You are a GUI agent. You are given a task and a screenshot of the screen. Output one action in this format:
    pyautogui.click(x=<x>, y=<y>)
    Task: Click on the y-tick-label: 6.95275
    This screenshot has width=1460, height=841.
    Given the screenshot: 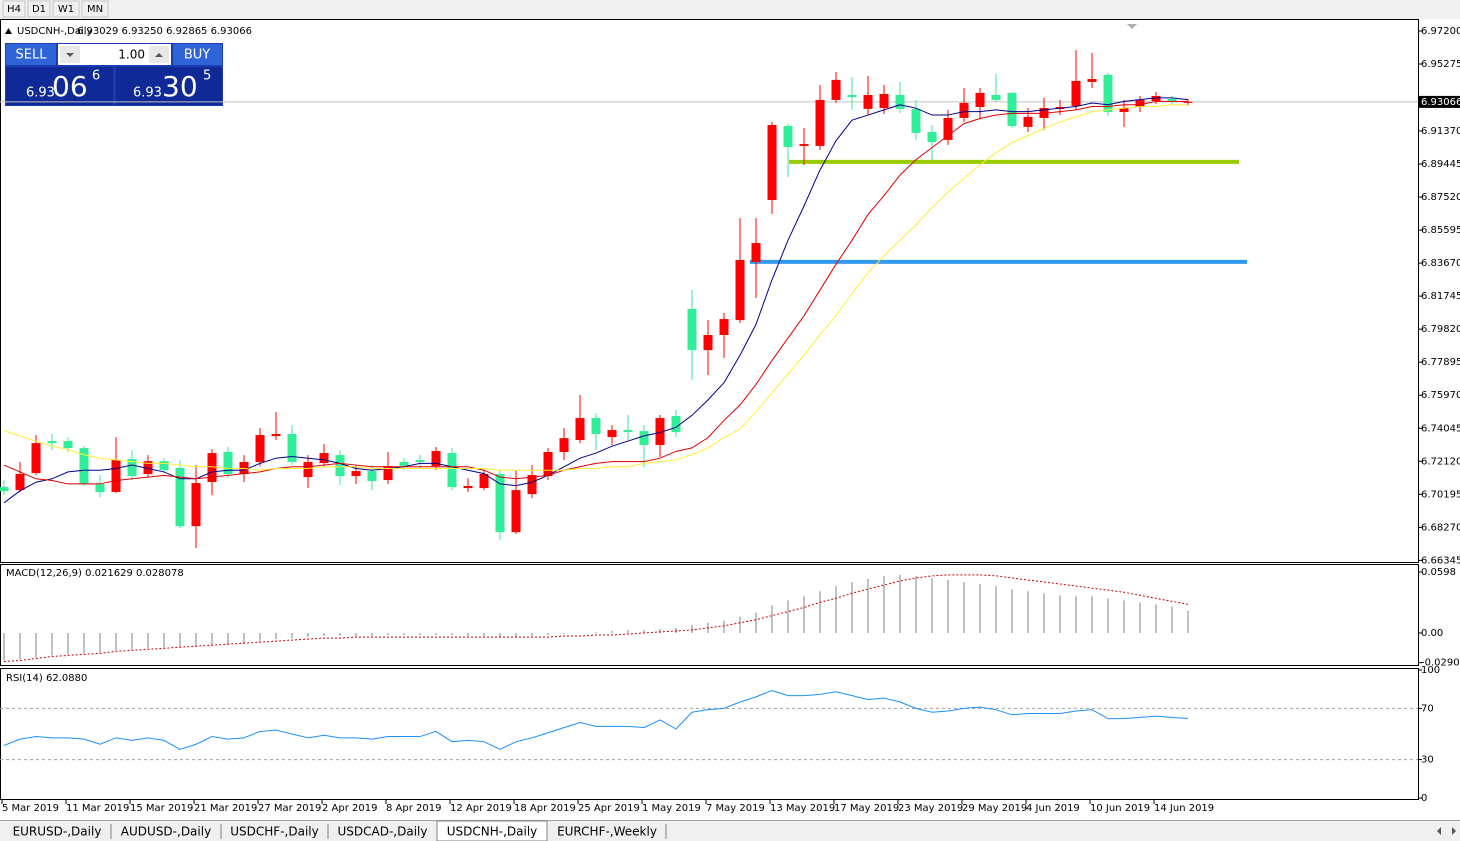 What is the action you would take?
    pyautogui.click(x=1440, y=64)
    